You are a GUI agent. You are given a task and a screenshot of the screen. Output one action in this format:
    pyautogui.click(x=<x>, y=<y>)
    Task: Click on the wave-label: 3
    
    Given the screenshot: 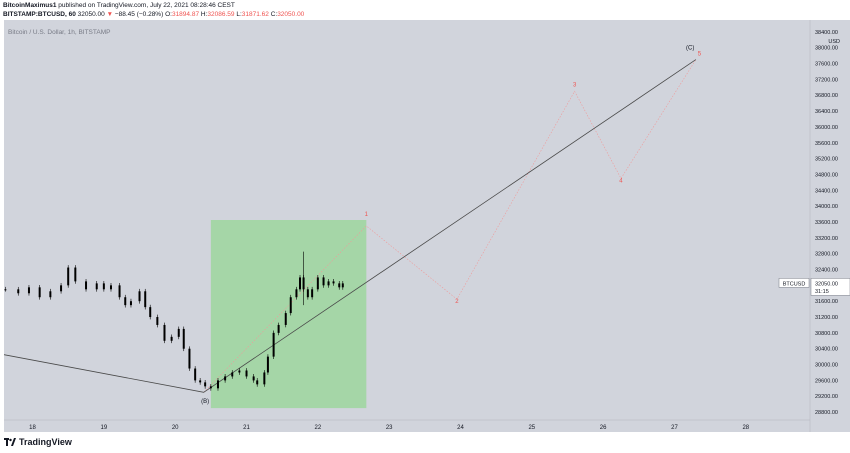 What is the action you would take?
    pyautogui.click(x=575, y=86)
    